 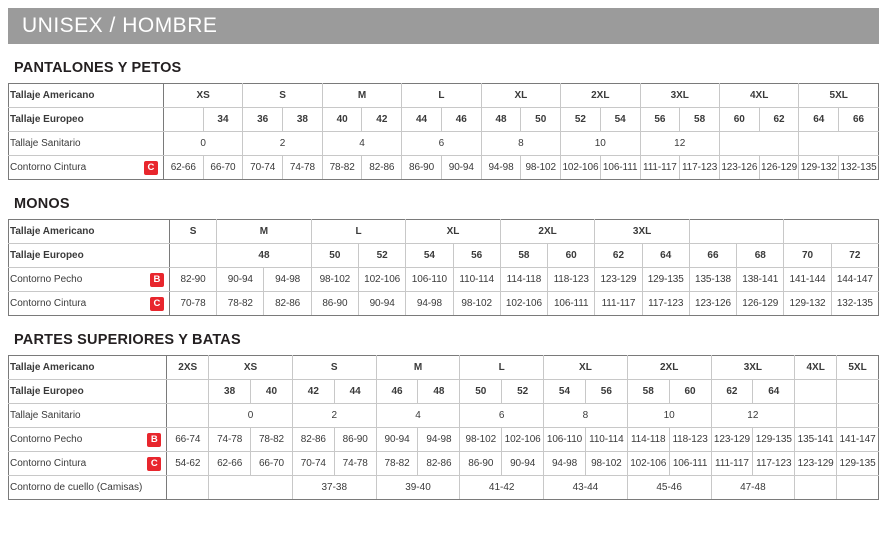 What do you see at coordinates (382, 279) in the screenshot?
I see `cell-contorno-pecho: 102-106` at bounding box center [382, 279].